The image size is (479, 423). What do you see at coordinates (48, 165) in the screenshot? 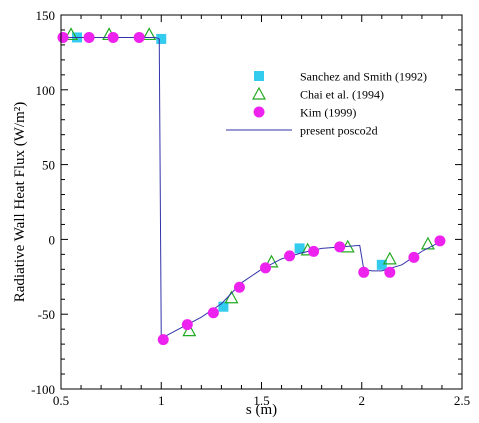
I see `y-tick-label: 50` at bounding box center [48, 165].